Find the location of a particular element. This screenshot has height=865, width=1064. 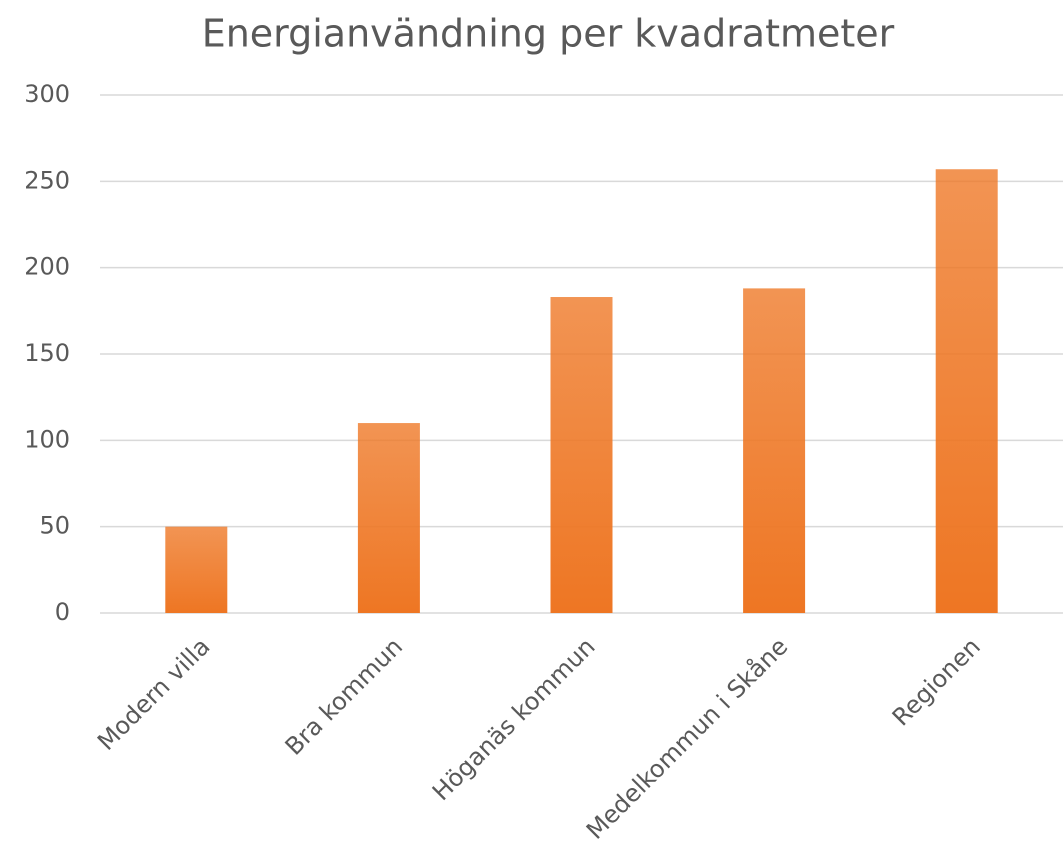

y-tick-label: 200 is located at coordinates (47, 267).